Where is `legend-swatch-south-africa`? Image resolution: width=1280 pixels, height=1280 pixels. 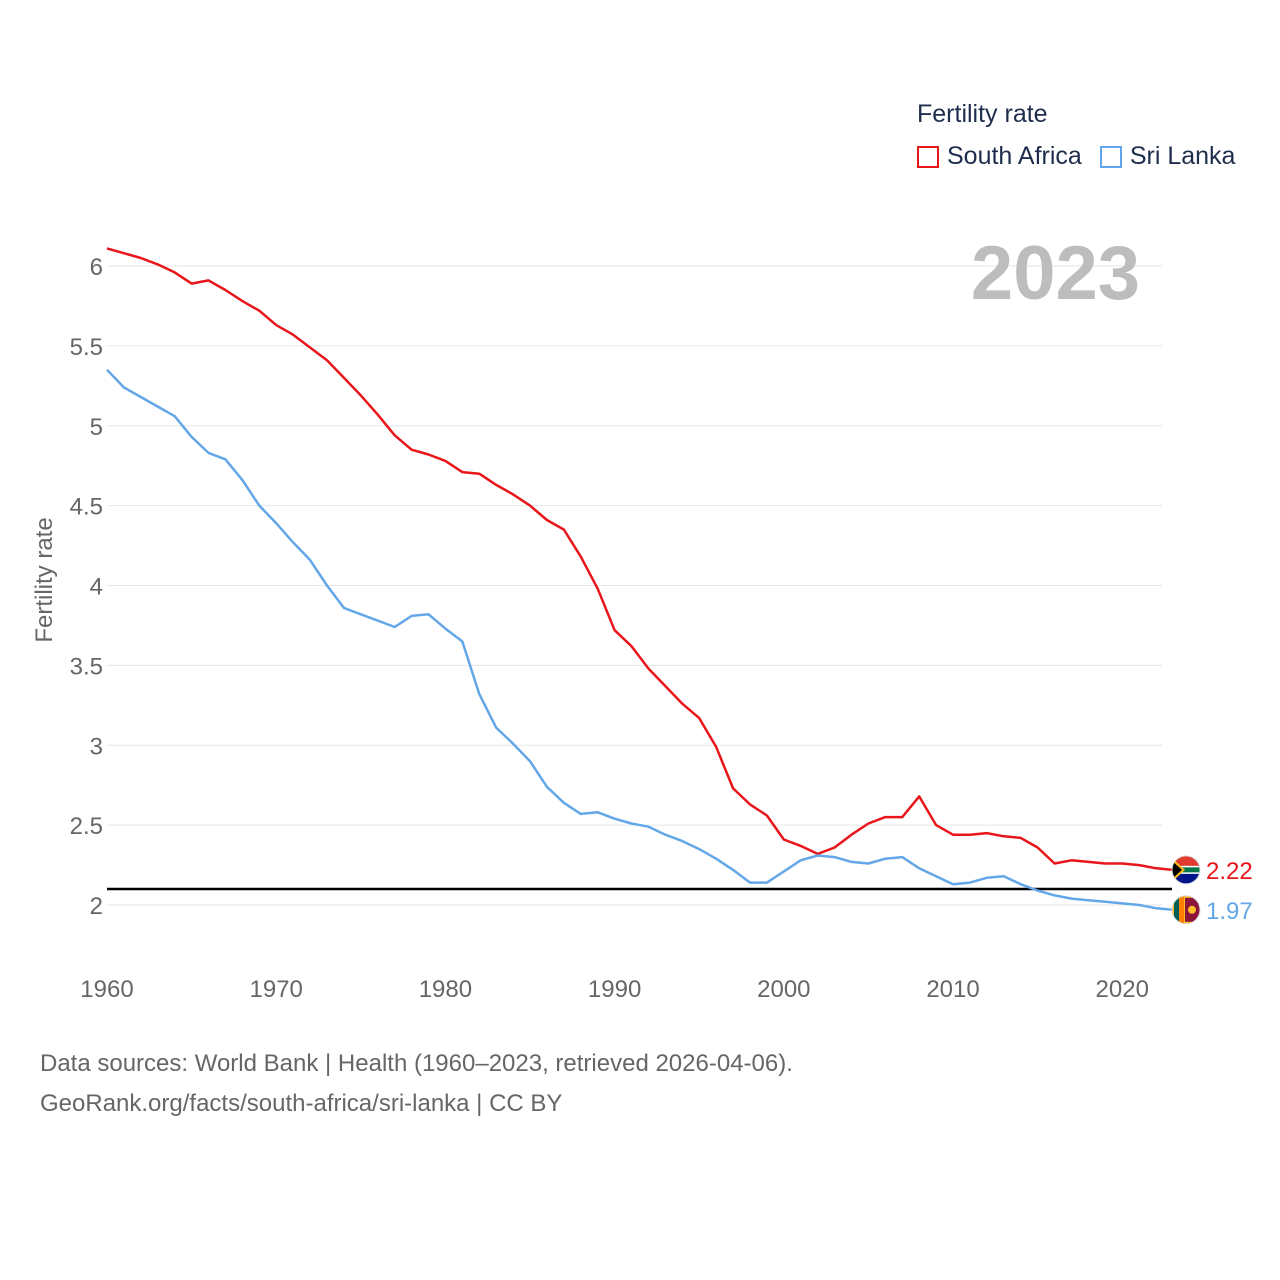
legend-swatch-south-africa is located at coordinates (928, 156).